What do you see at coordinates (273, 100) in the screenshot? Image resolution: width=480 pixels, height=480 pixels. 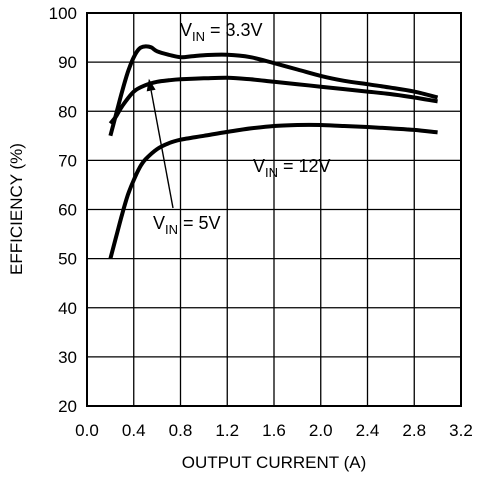 I see `series-line-5v` at bounding box center [273, 100].